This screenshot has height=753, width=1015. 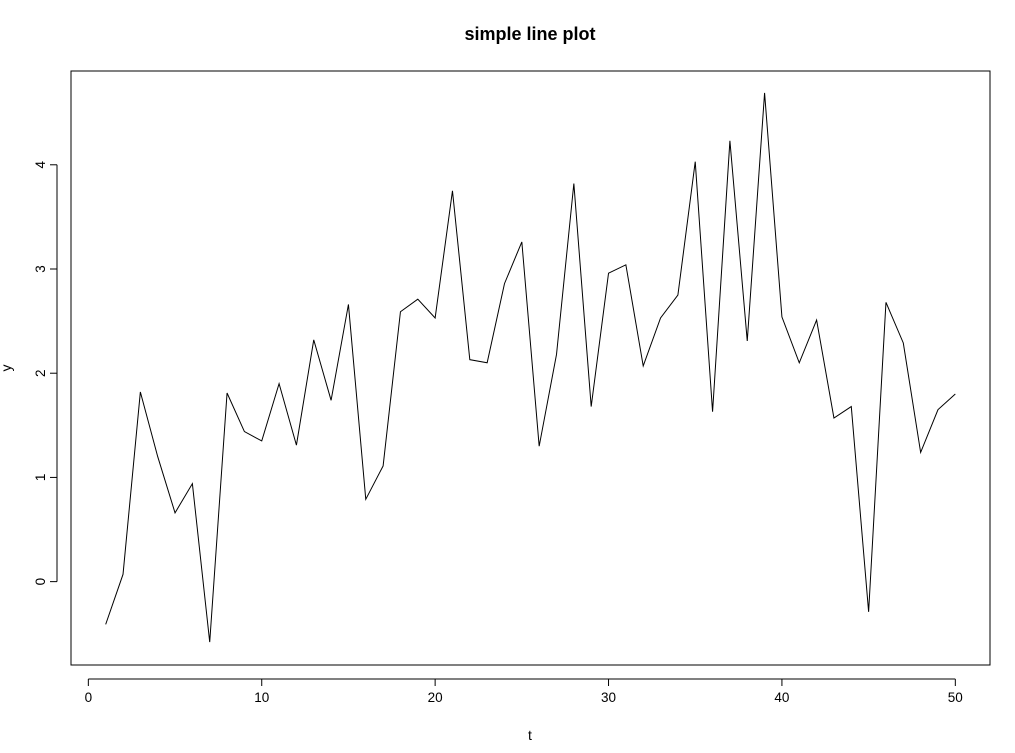 What do you see at coordinates (435, 697) in the screenshot?
I see `x-tick-label: 20` at bounding box center [435, 697].